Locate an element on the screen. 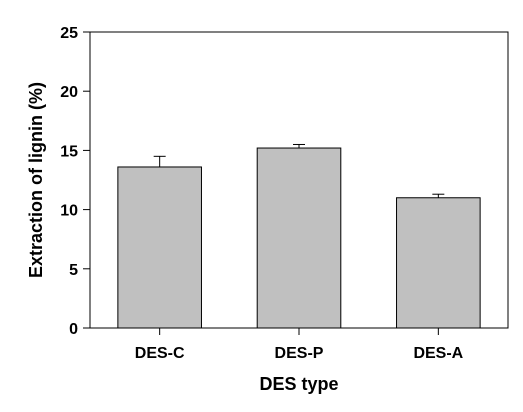 The height and width of the screenshot is (412, 523). bar-des-p is located at coordinates (299, 238).